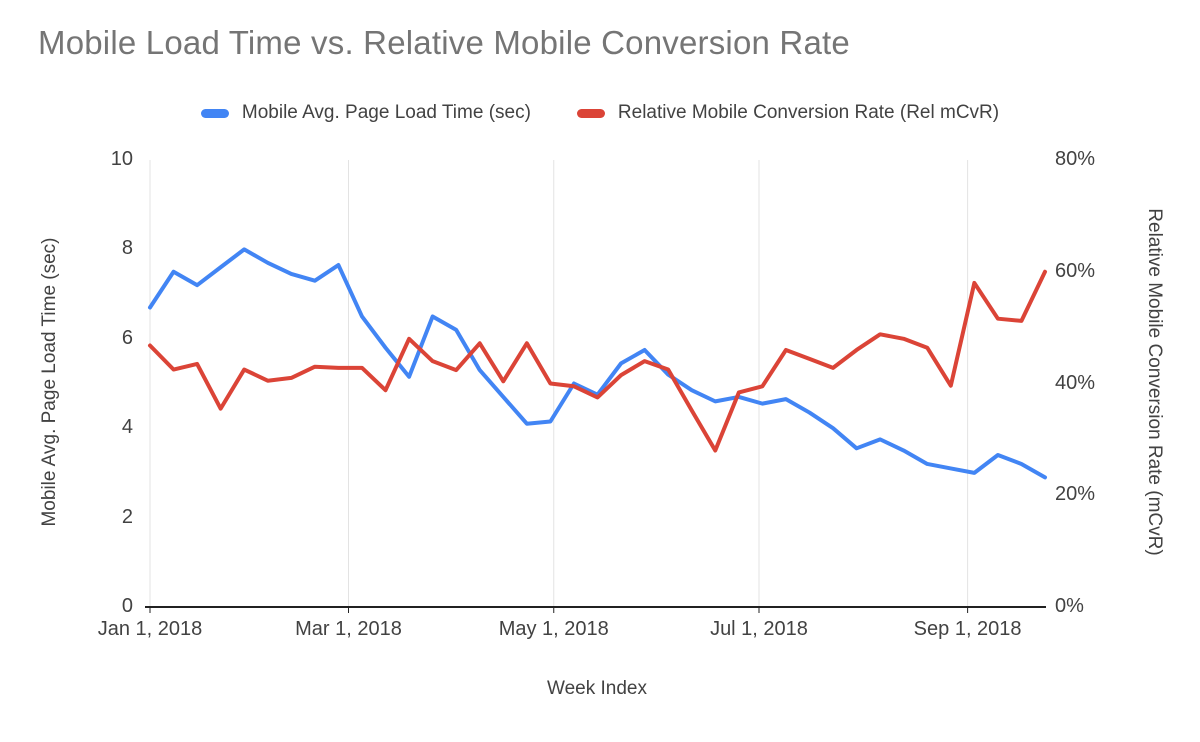 The image size is (1200, 742). Describe the element at coordinates (121, 159) in the screenshot. I see `y-left-tick-label: 10` at that location.